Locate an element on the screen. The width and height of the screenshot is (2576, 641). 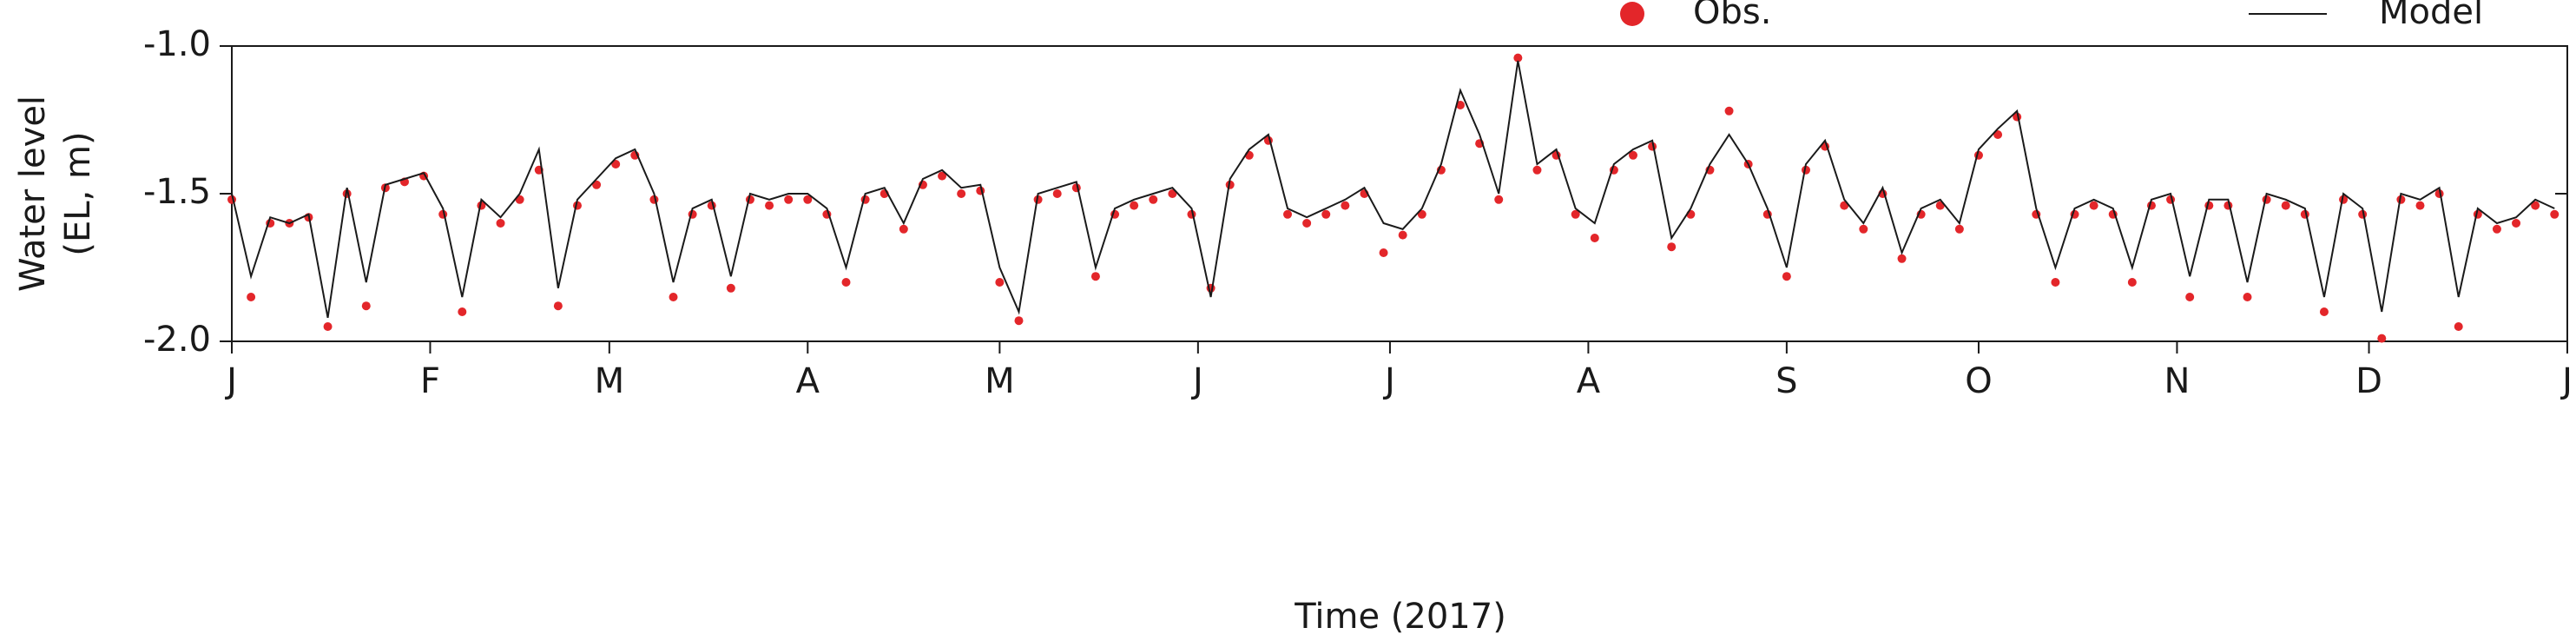
x-axis-label: Time (2017) is located at coordinates (1400, 617).